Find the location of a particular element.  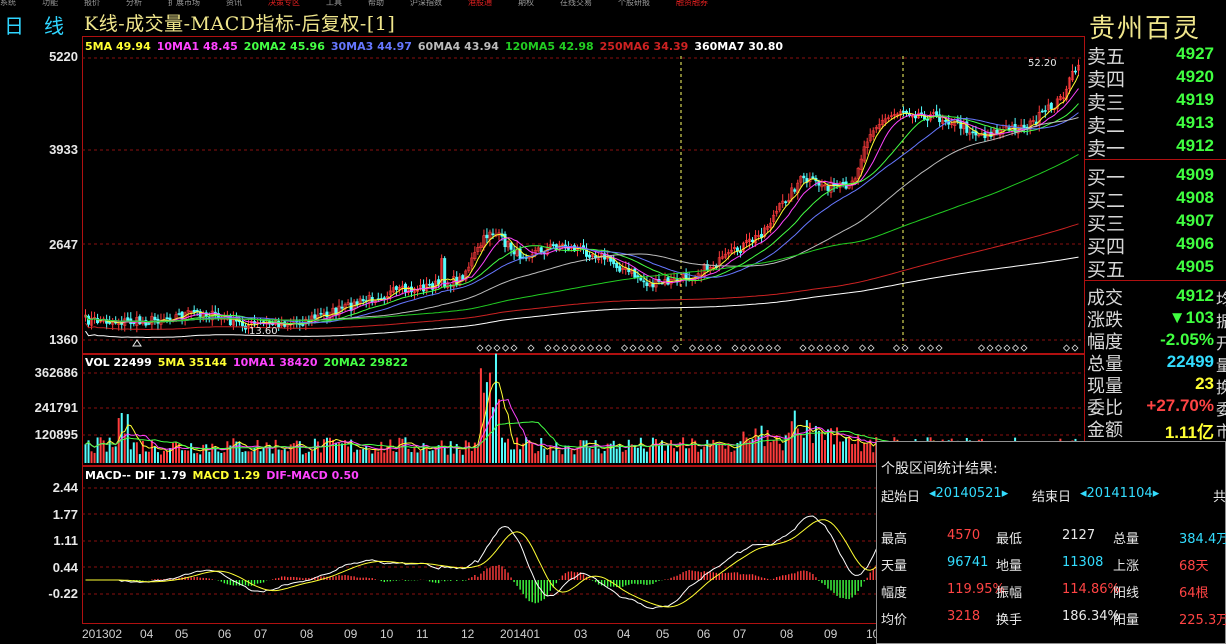

top-menu-item: 期权 is located at coordinates (526, 3).